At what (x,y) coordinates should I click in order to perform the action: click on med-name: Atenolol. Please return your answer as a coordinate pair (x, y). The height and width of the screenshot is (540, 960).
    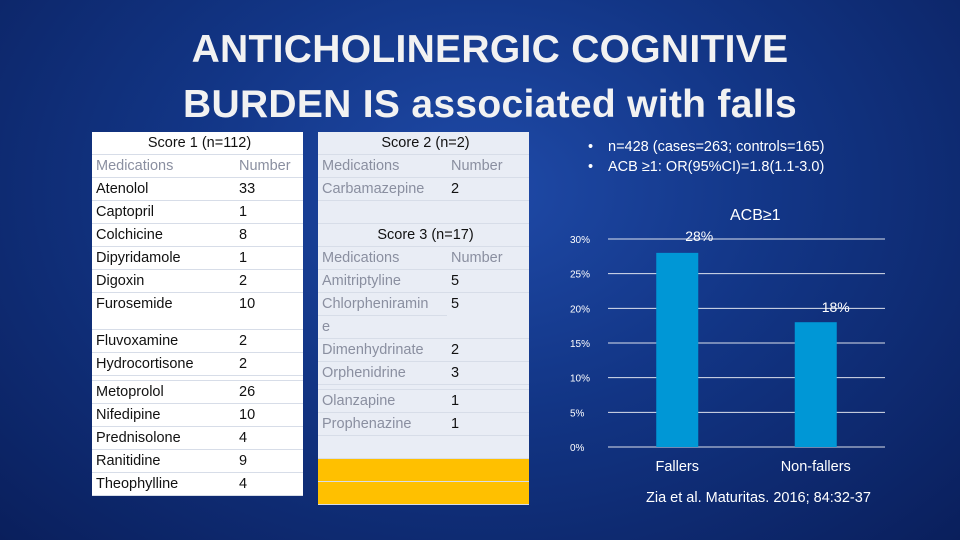
    Looking at the image, I should click on (163, 189).